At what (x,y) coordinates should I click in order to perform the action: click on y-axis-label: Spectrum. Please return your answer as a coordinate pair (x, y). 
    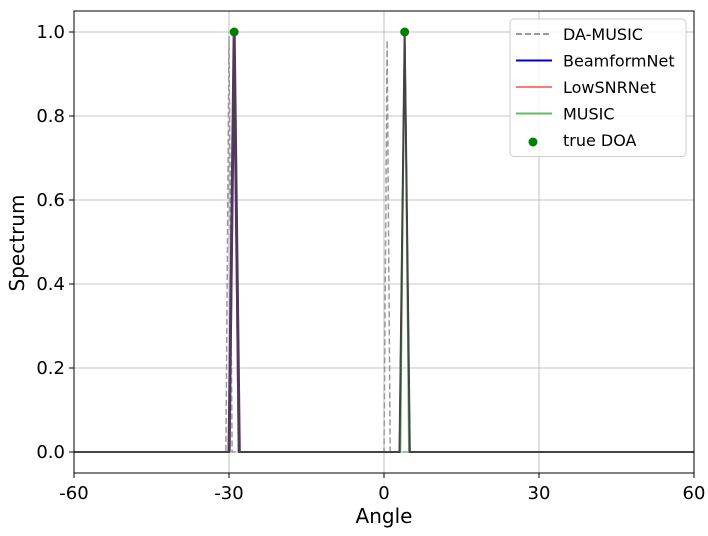
    Looking at the image, I should click on (17, 243).